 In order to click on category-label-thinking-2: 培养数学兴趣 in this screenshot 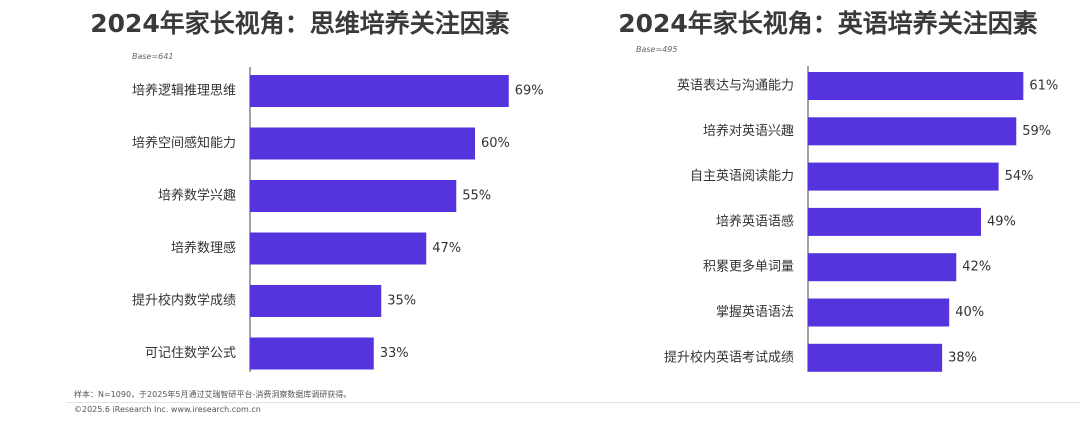, I will do `click(197, 196)`.